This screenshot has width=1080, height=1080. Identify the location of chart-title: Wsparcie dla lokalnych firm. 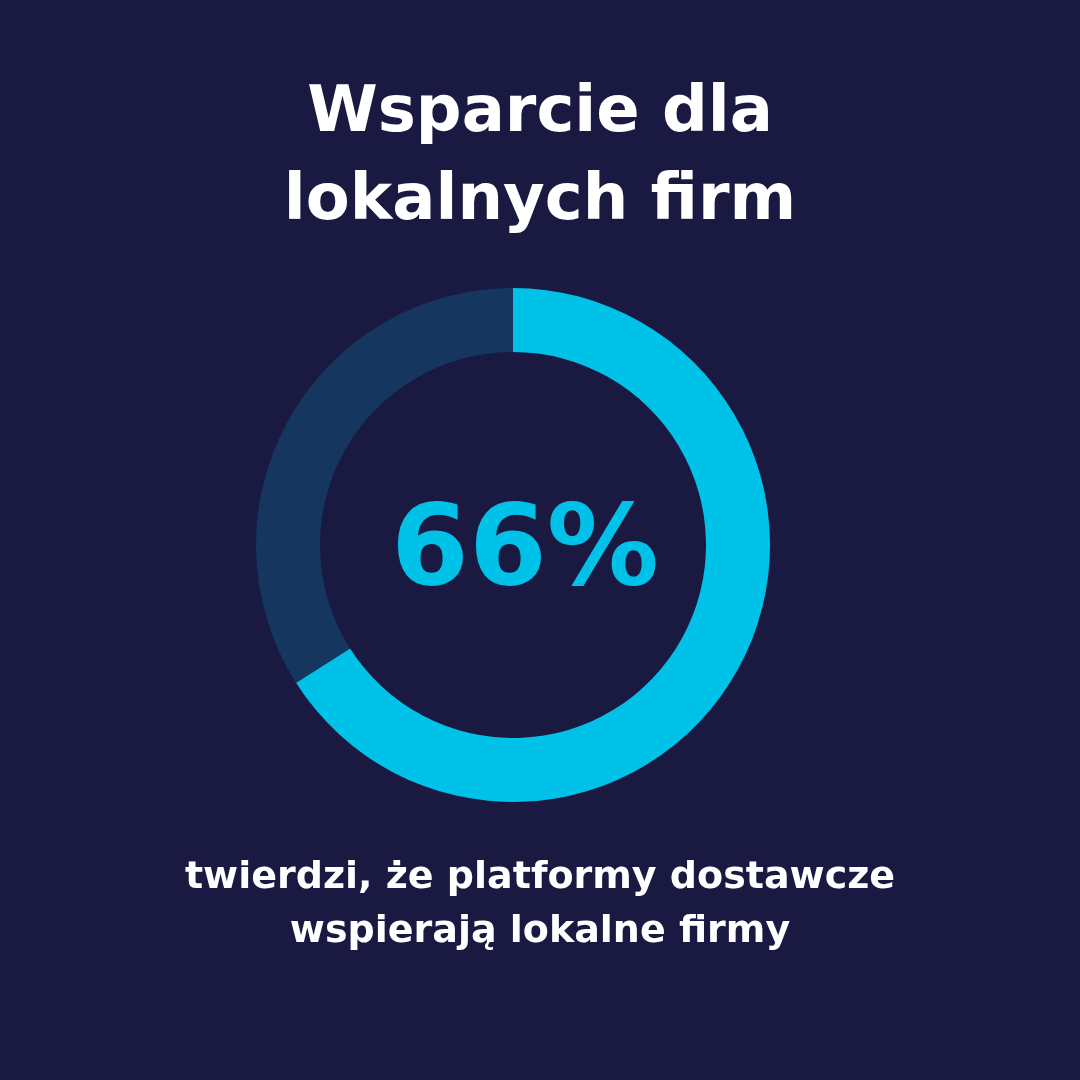
(540, 153).